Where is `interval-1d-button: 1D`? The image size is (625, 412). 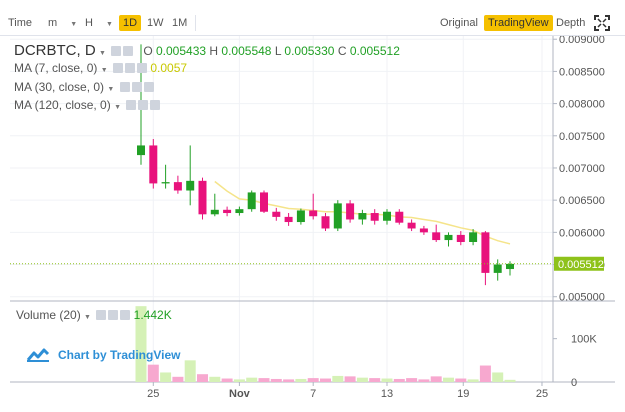 interval-1d-button: 1D is located at coordinates (130, 23).